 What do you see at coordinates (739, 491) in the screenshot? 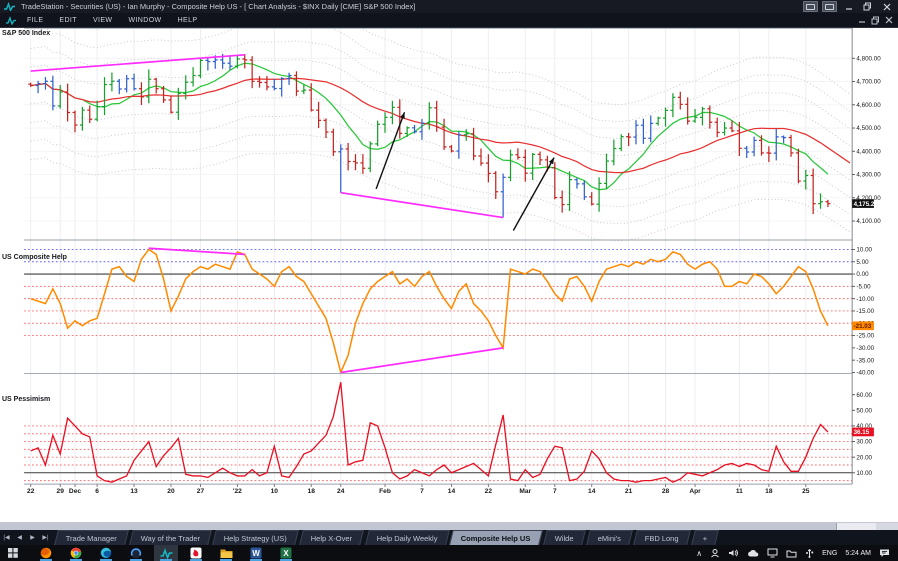
I see `time-label: 11` at bounding box center [739, 491].